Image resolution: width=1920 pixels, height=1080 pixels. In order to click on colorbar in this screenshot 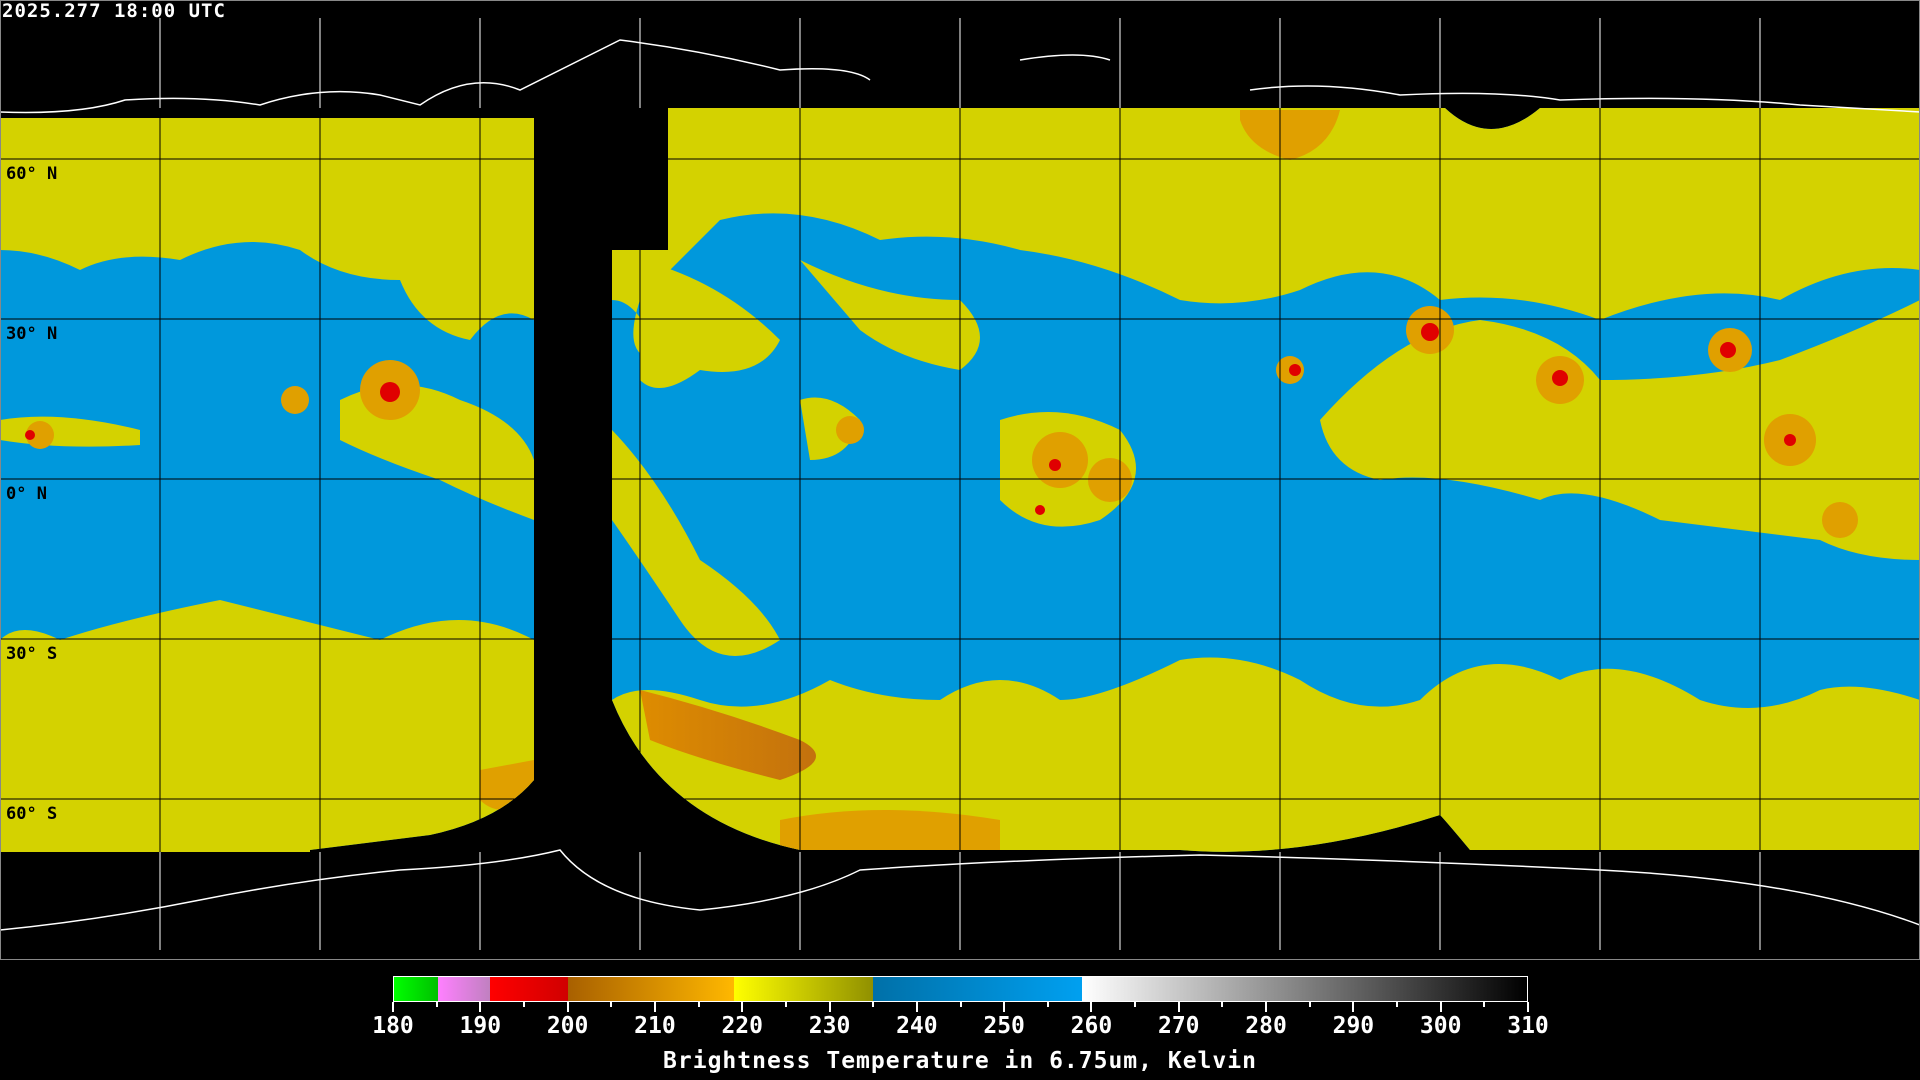, I will do `click(960, 989)`.